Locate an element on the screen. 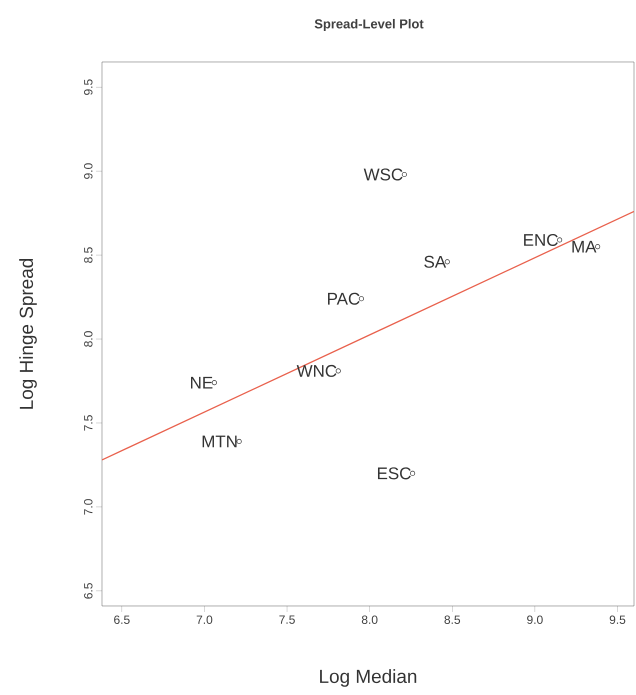 This screenshot has height=695, width=636. x-tick-label: 8.5 is located at coordinates (452, 619).